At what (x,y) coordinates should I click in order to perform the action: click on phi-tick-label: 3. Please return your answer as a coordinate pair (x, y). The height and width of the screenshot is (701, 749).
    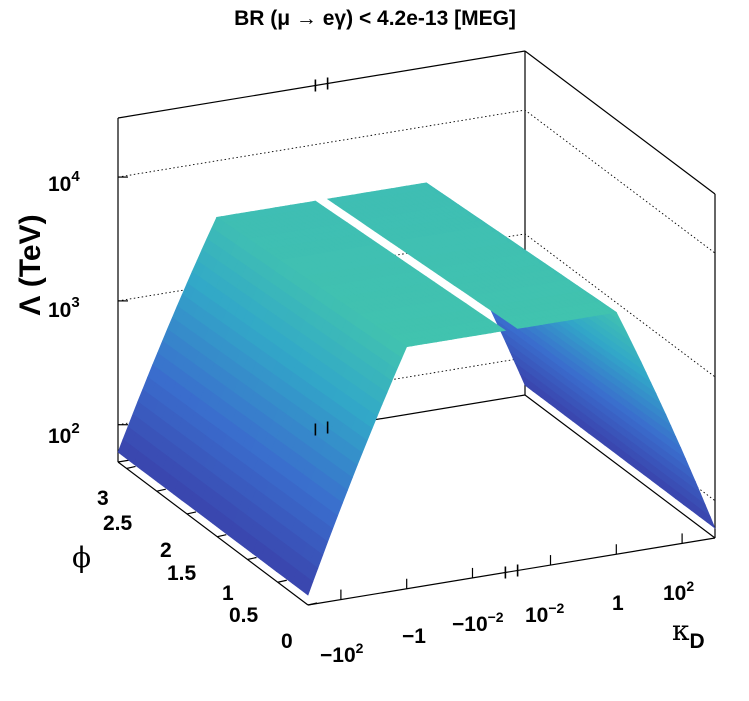
    Looking at the image, I should click on (103, 498).